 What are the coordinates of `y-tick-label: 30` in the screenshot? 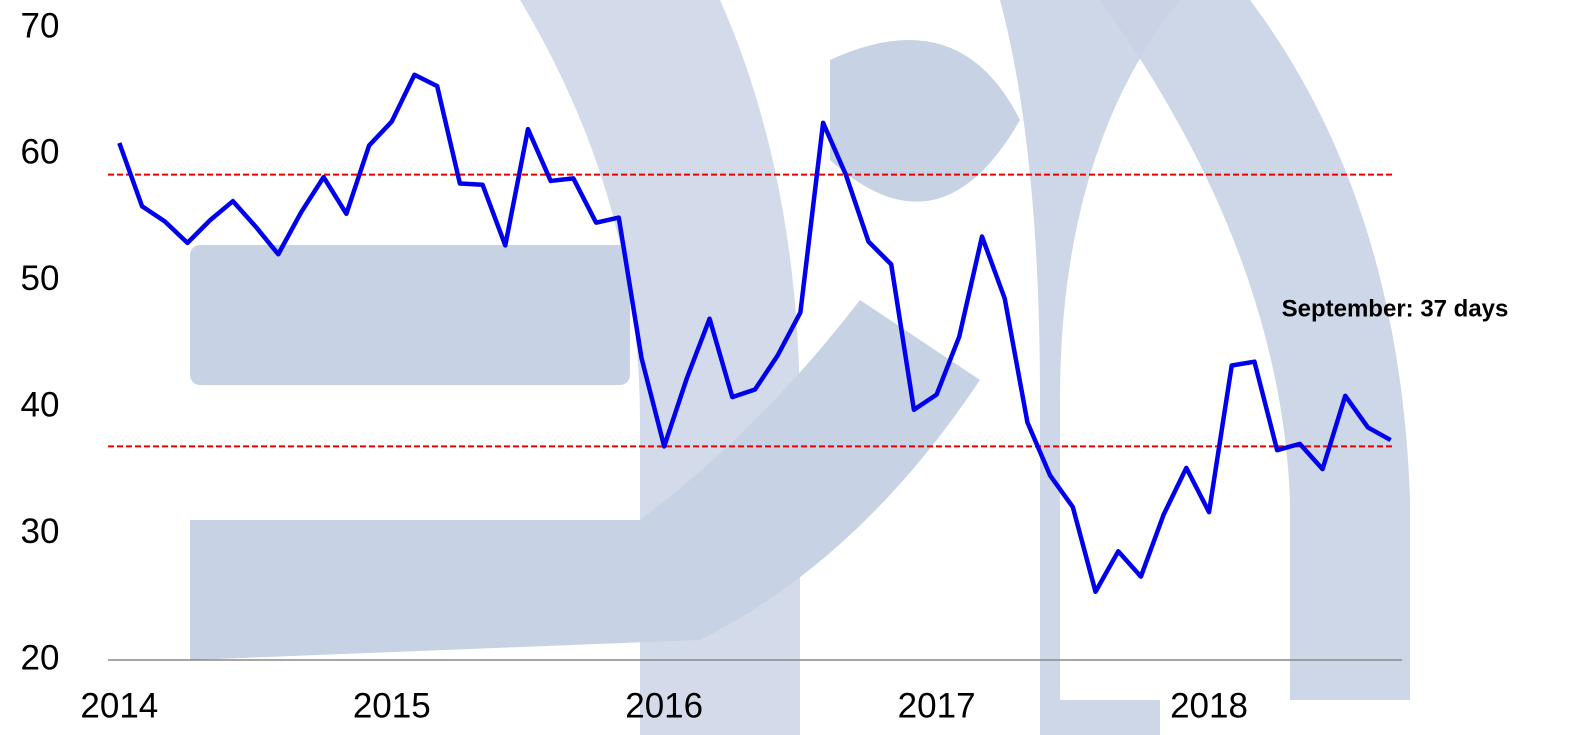 It's located at (40, 531).